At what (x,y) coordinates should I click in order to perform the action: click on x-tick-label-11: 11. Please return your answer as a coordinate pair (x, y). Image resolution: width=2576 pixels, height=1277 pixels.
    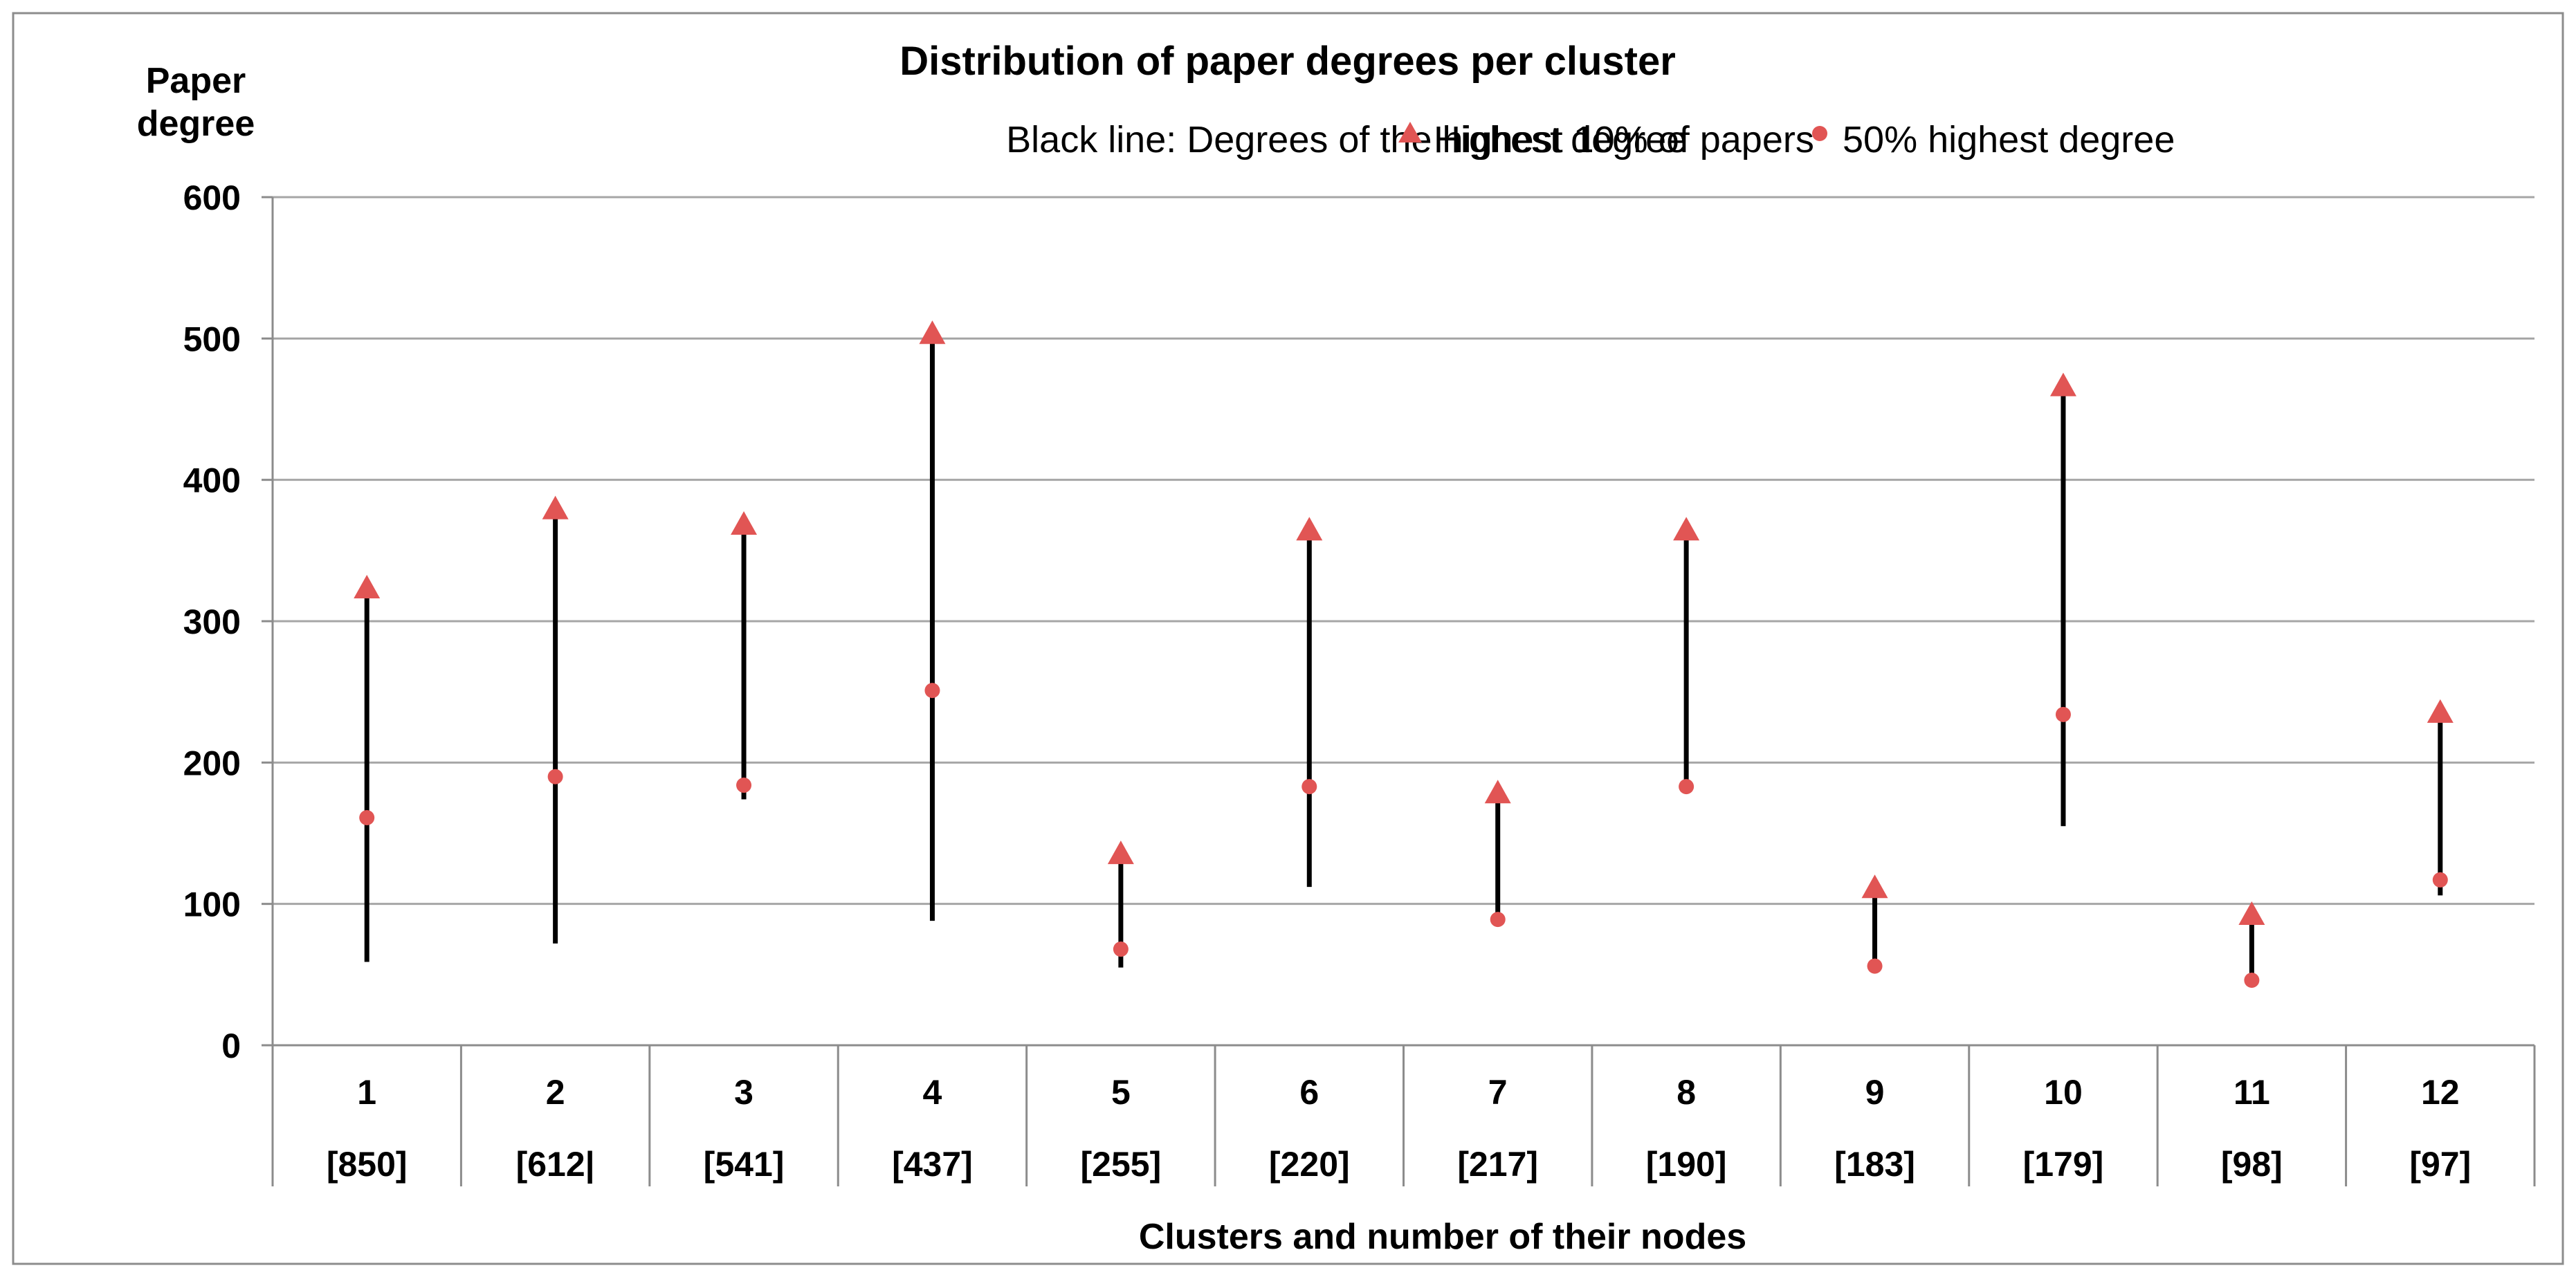
    Looking at the image, I should click on (2252, 1092).